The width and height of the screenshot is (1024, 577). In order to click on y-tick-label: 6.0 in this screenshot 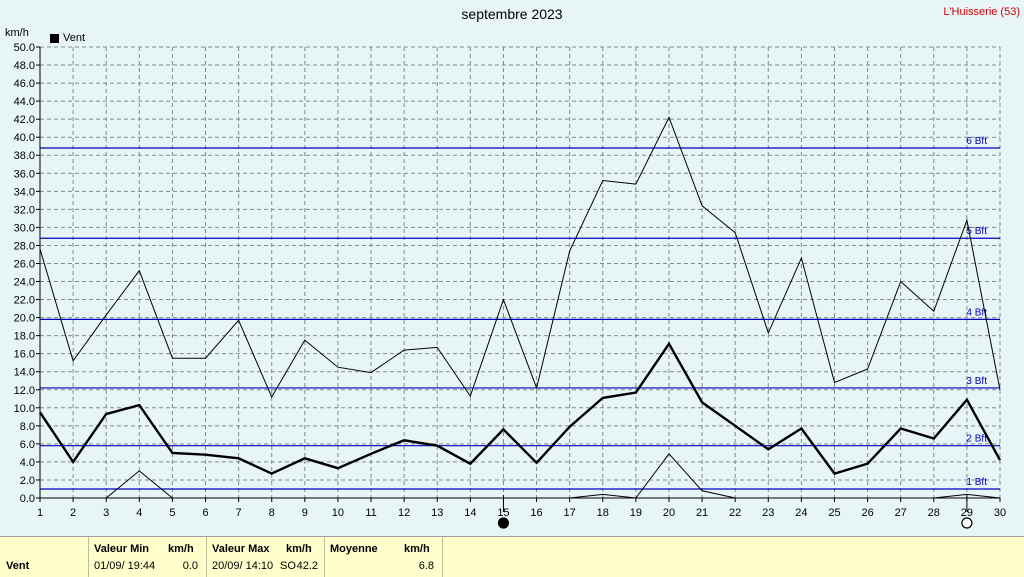, I will do `click(27, 445)`.